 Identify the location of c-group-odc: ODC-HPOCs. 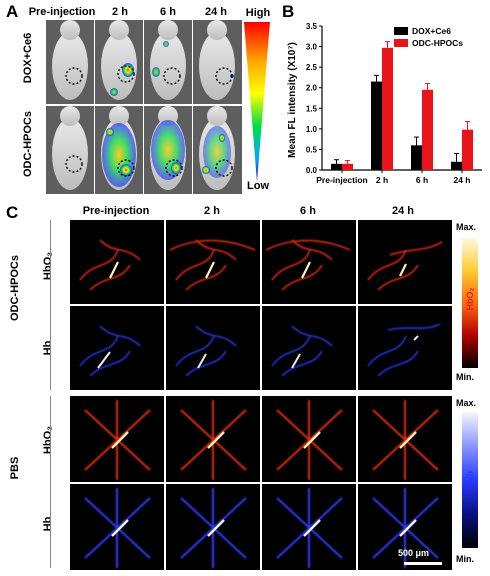
(15, 288).